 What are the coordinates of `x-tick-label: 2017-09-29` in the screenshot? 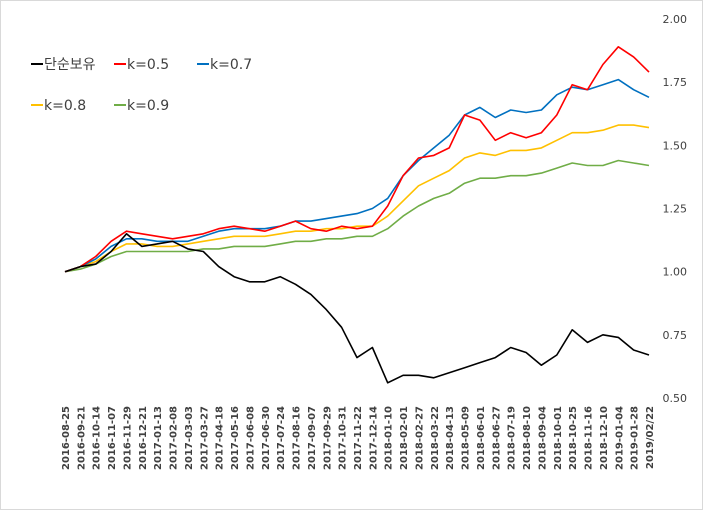 It's located at (327, 438).